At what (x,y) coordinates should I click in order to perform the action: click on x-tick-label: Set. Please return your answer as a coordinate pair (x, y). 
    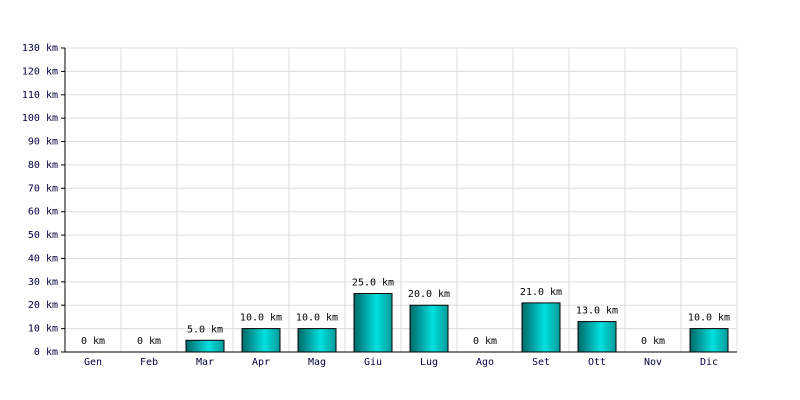
    Looking at the image, I should click on (541, 362).